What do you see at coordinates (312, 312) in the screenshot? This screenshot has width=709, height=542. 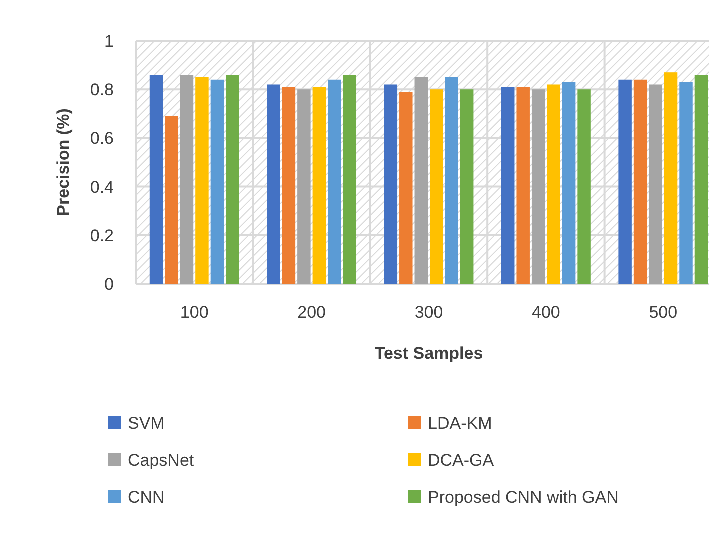 I see `x-tick-label: 200` at bounding box center [312, 312].